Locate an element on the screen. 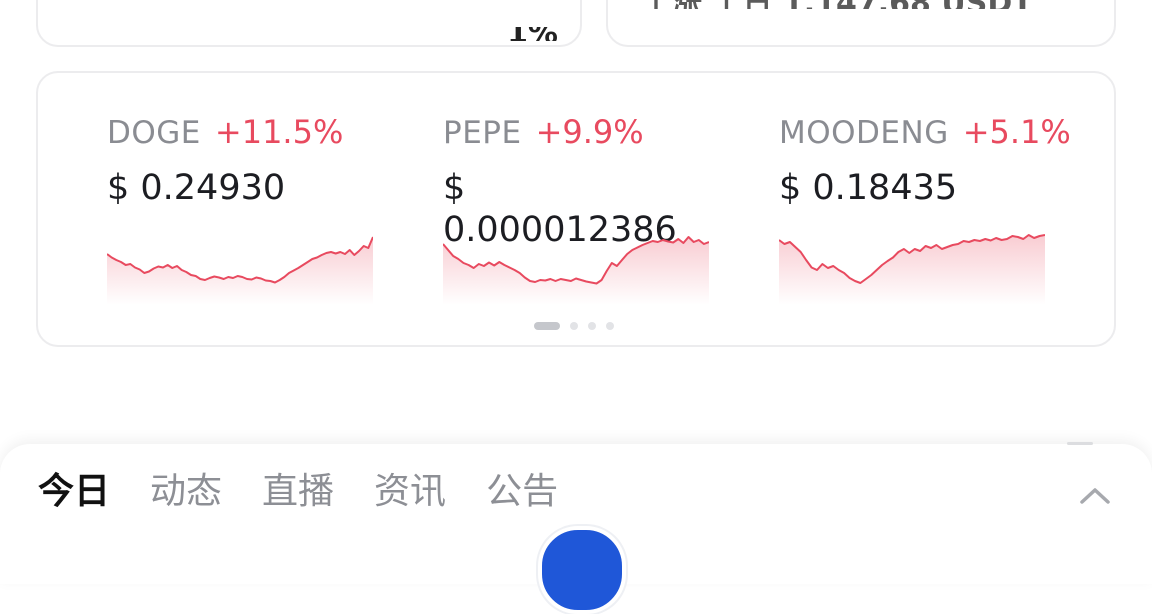 The image size is (1152, 614). ticker-symbol: DOGE is located at coordinates (154, 133).